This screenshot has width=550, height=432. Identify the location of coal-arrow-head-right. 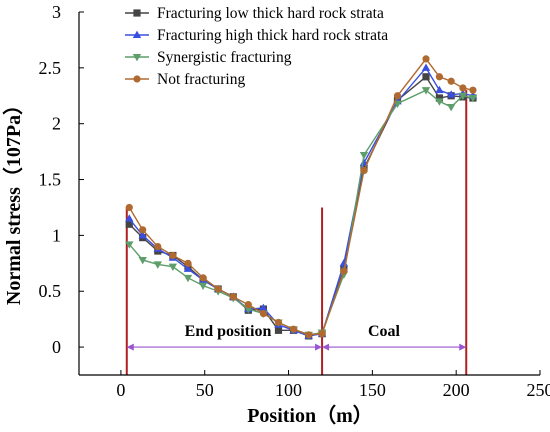
(463, 347).